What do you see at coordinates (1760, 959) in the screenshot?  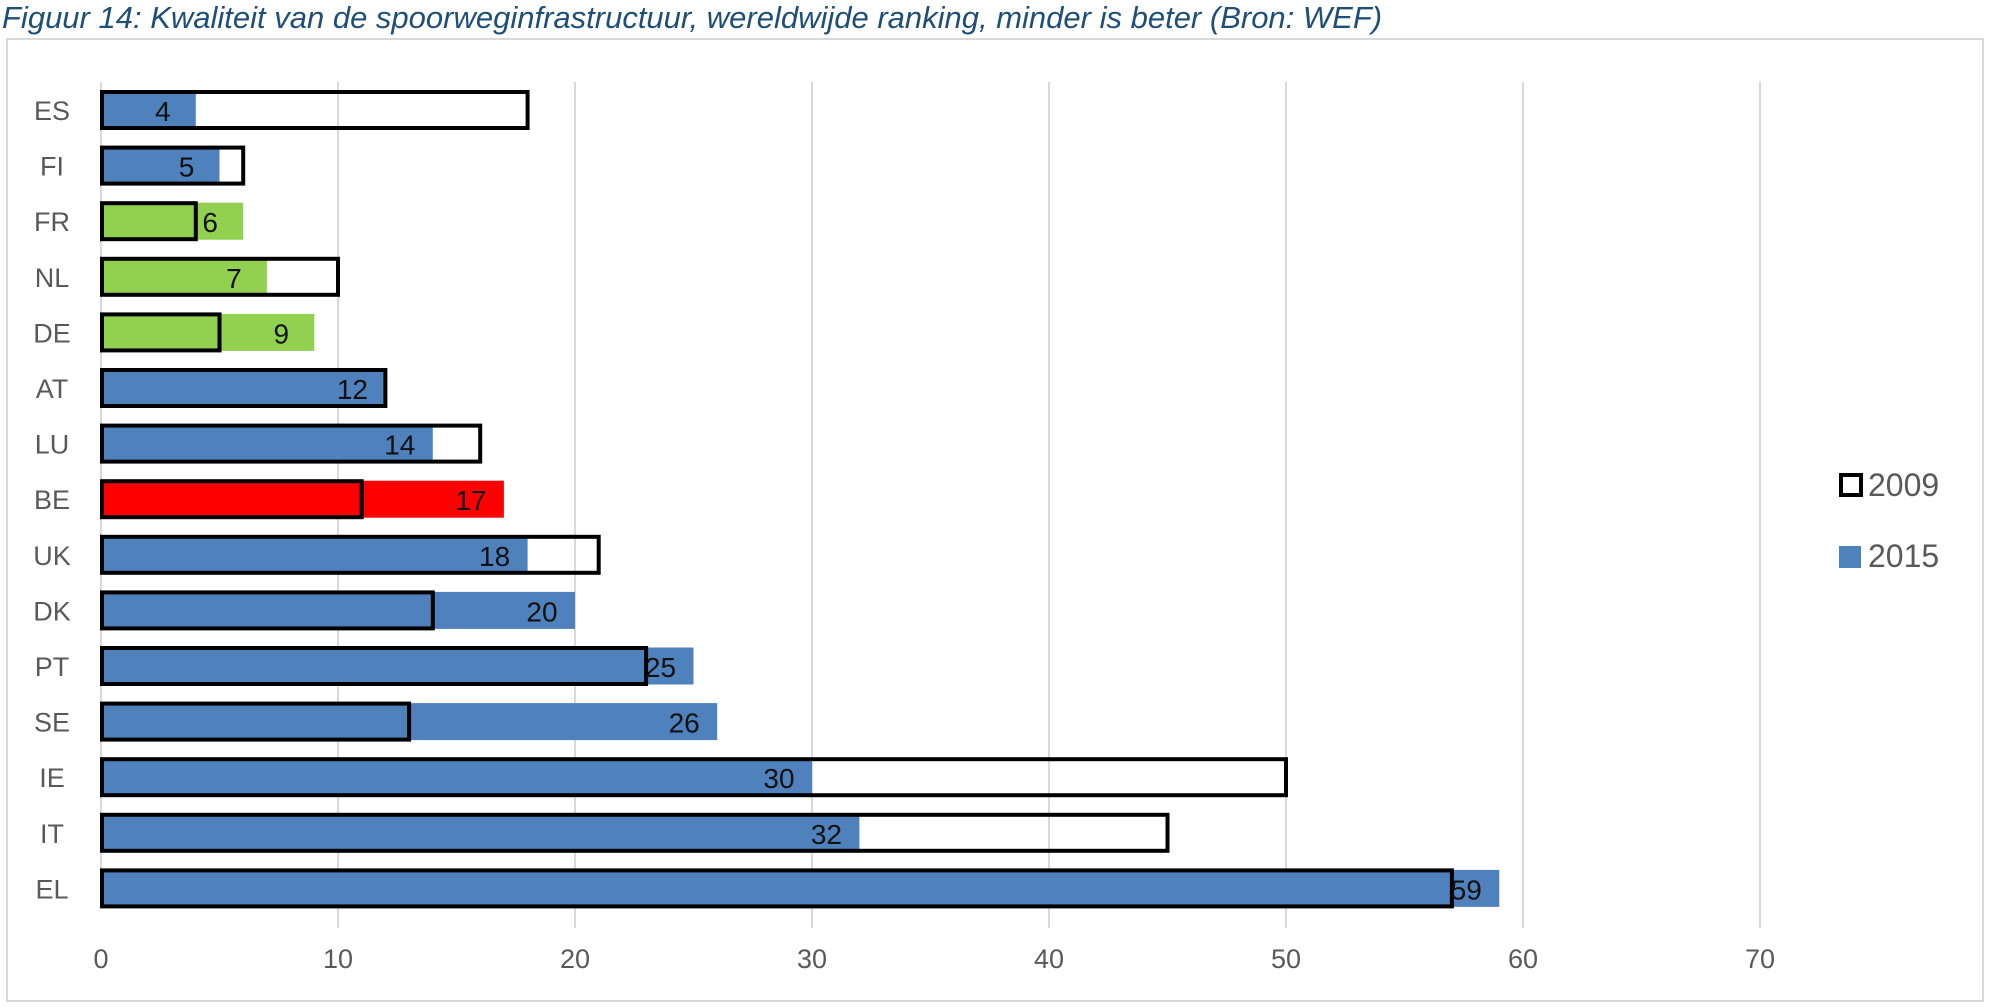 I see `x-tick-label: 70` at bounding box center [1760, 959].